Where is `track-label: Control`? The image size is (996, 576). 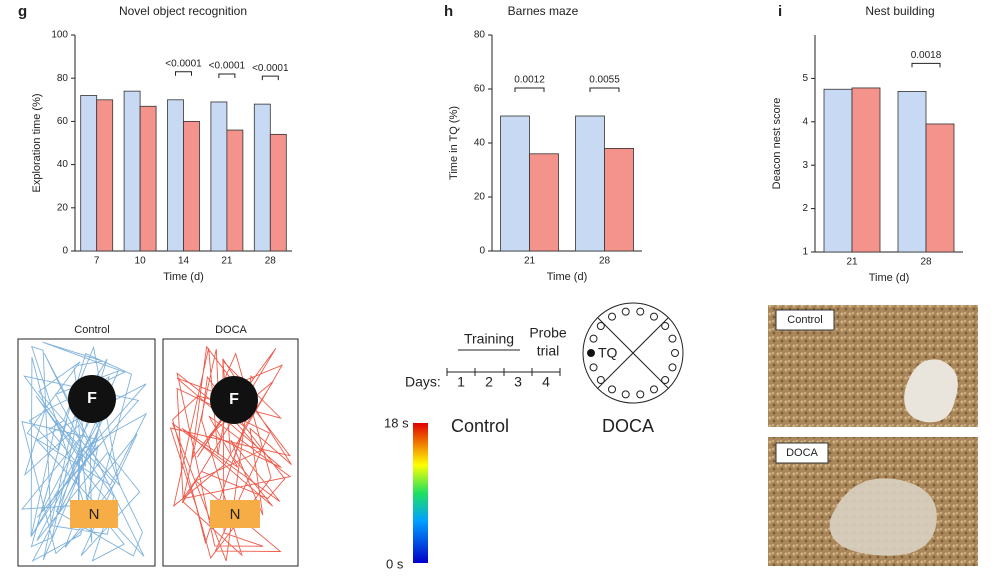
track-label: Control is located at coordinates (91, 330).